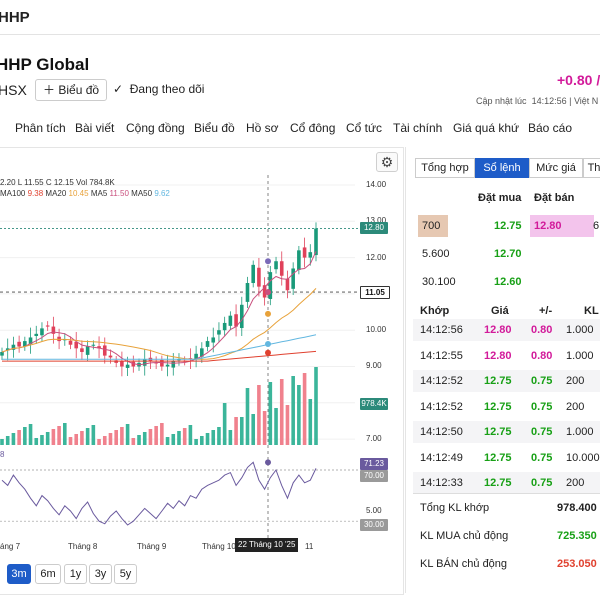 The width and height of the screenshot is (600, 600). Describe the element at coordinates (158, 89) in the screenshot. I see `follow-button: ✓ Đang theo dõi` at that location.